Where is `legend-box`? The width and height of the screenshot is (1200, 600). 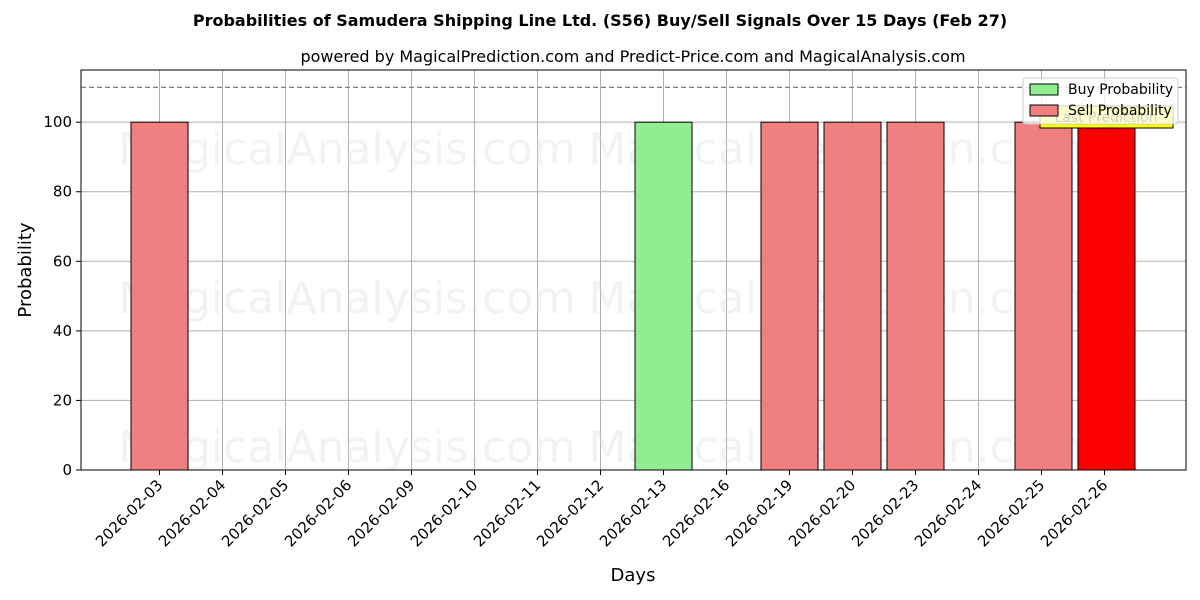
legend-box is located at coordinates (1100, 101).